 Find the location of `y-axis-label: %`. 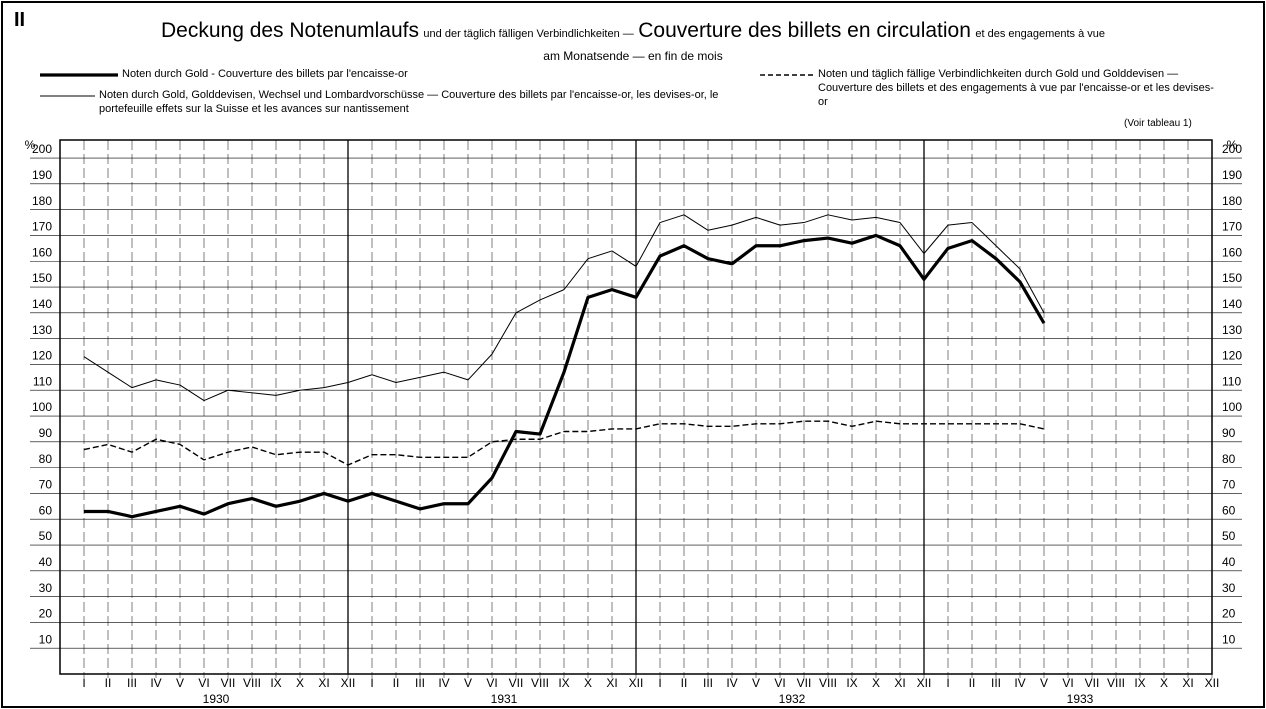

y-axis-label: % is located at coordinates (30, 145).